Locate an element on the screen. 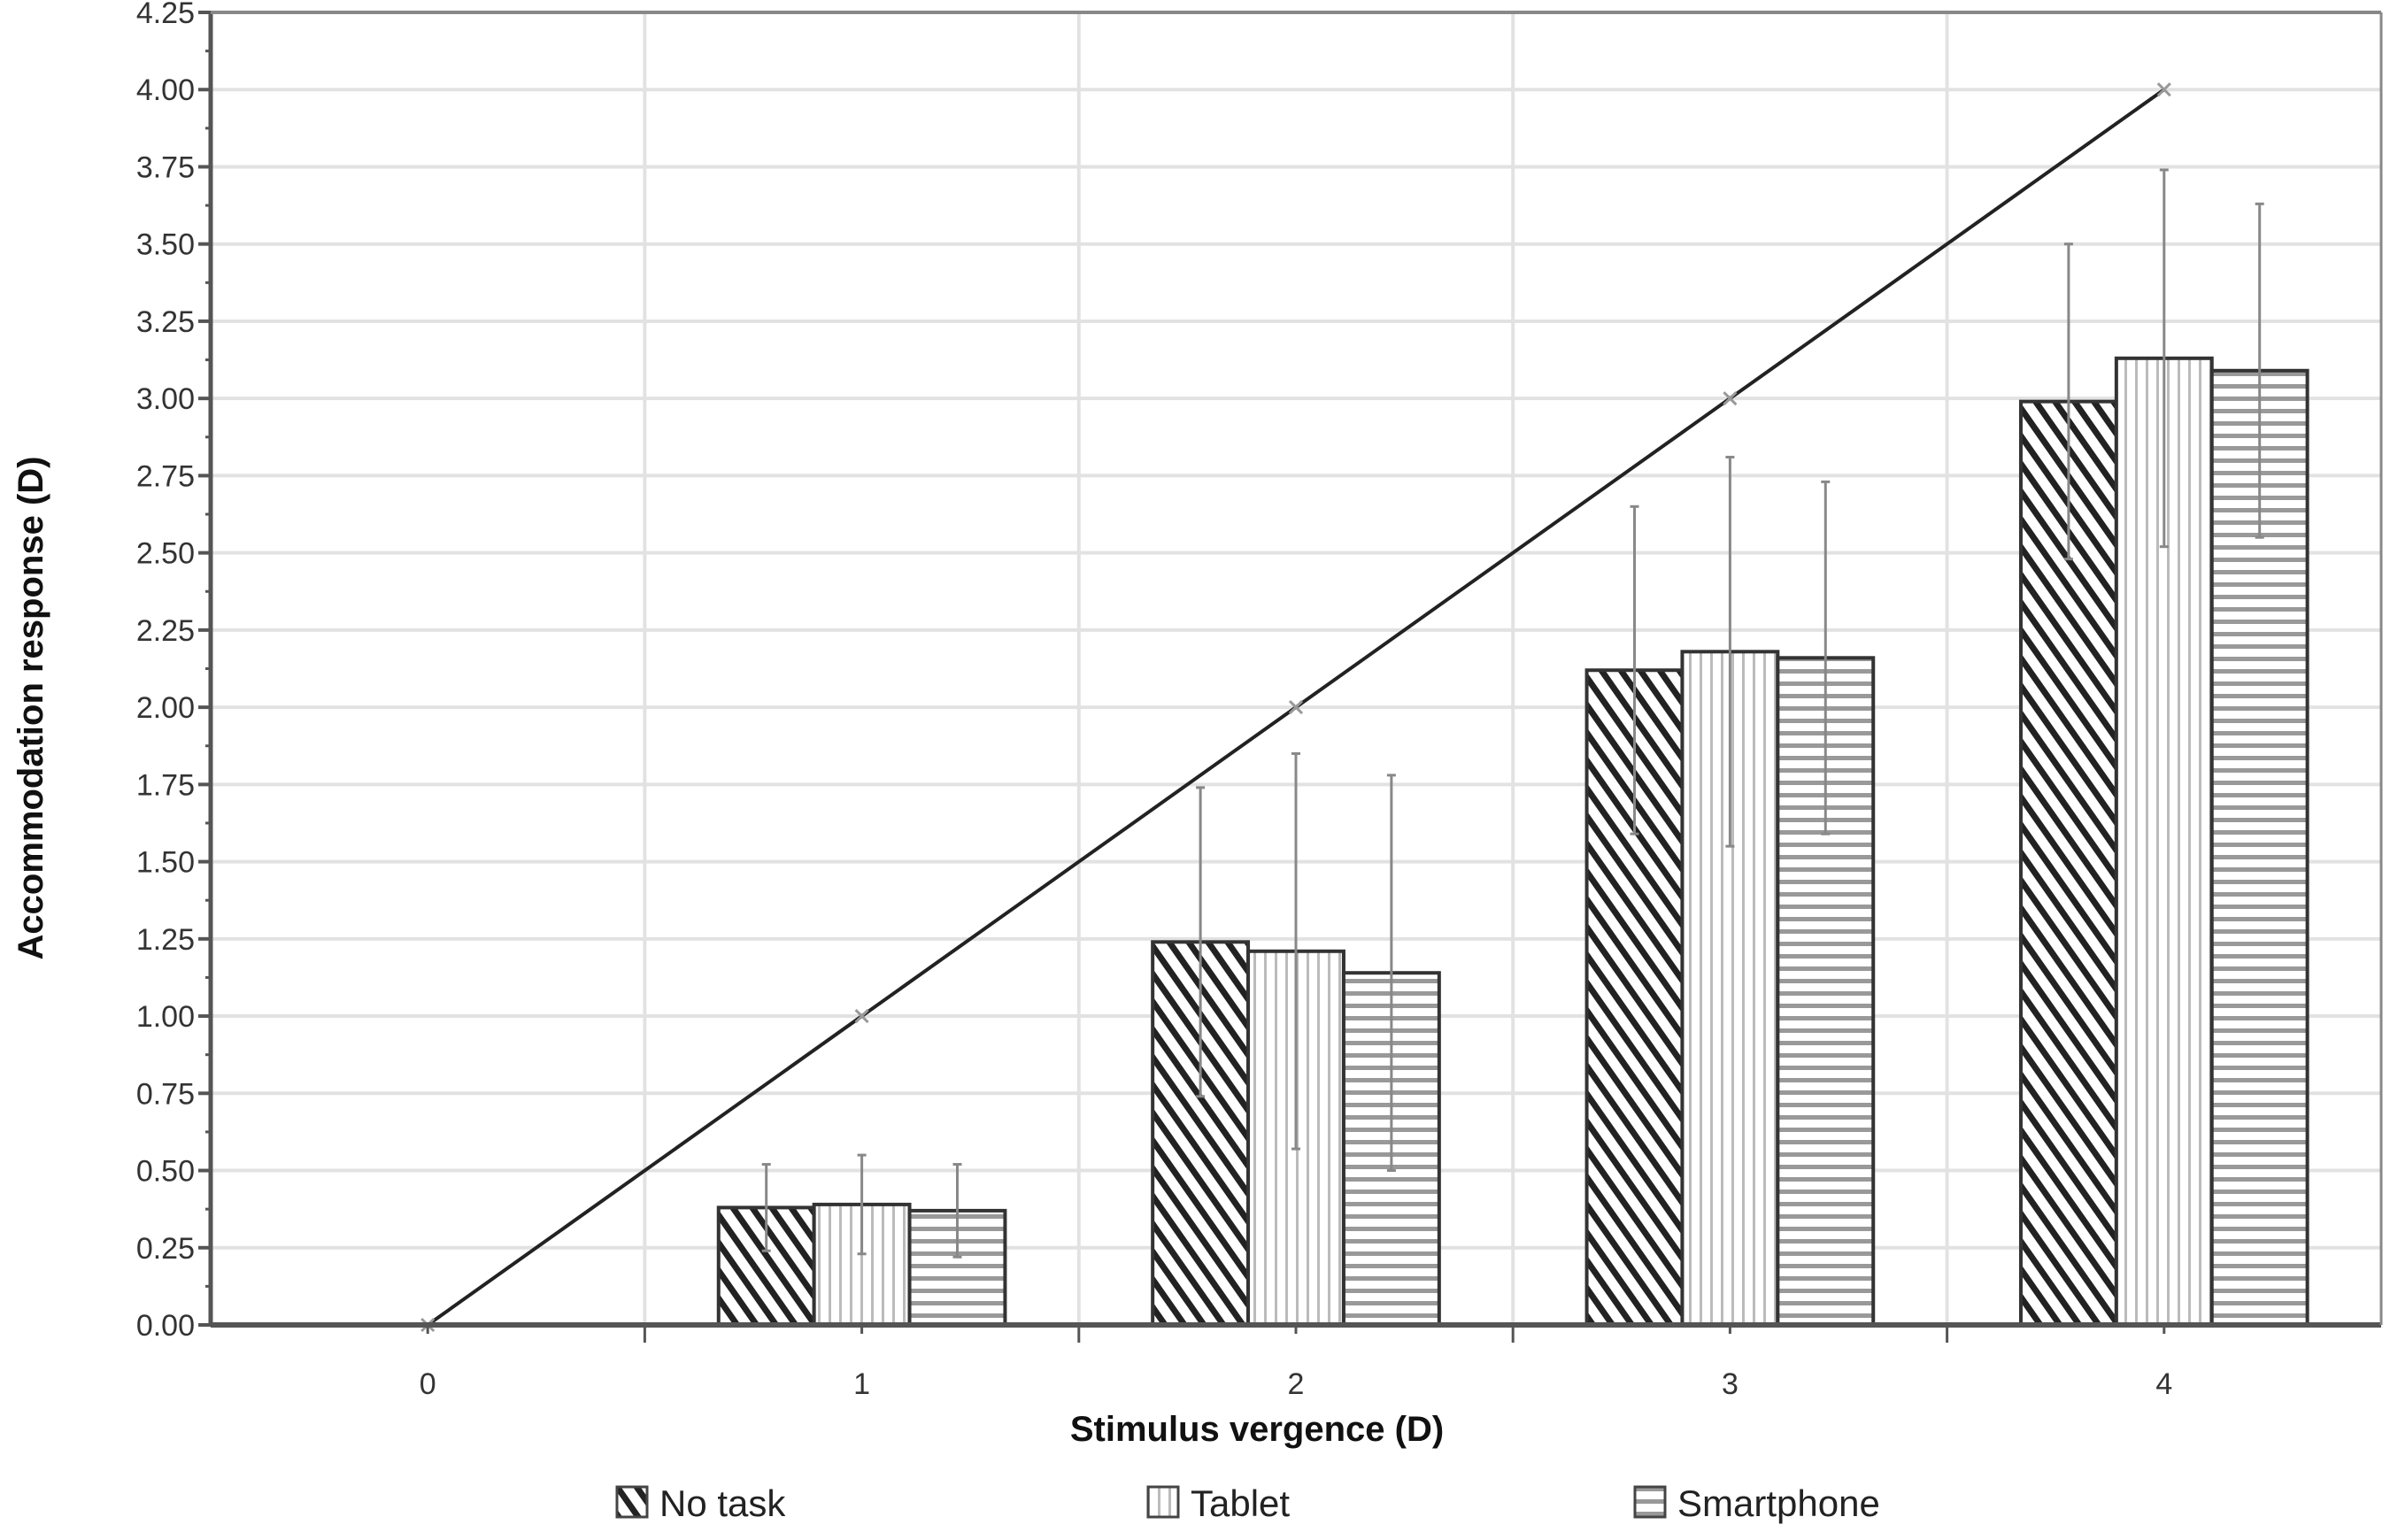 The image size is (2390, 1540). x-tick-label: 3 is located at coordinates (1730, 1384).